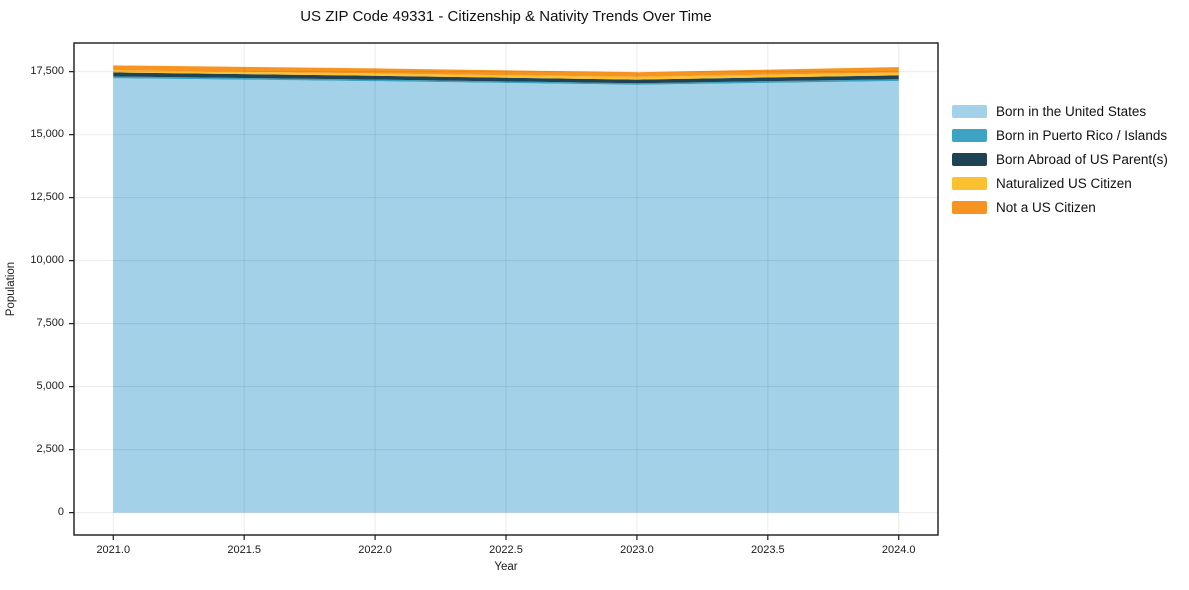 Image resolution: width=1189 pixels, height=590 pixels. Describe the element at coordinates (637, 550) in the screenshot. I see `x-tick-label: 2023.0` at that location.